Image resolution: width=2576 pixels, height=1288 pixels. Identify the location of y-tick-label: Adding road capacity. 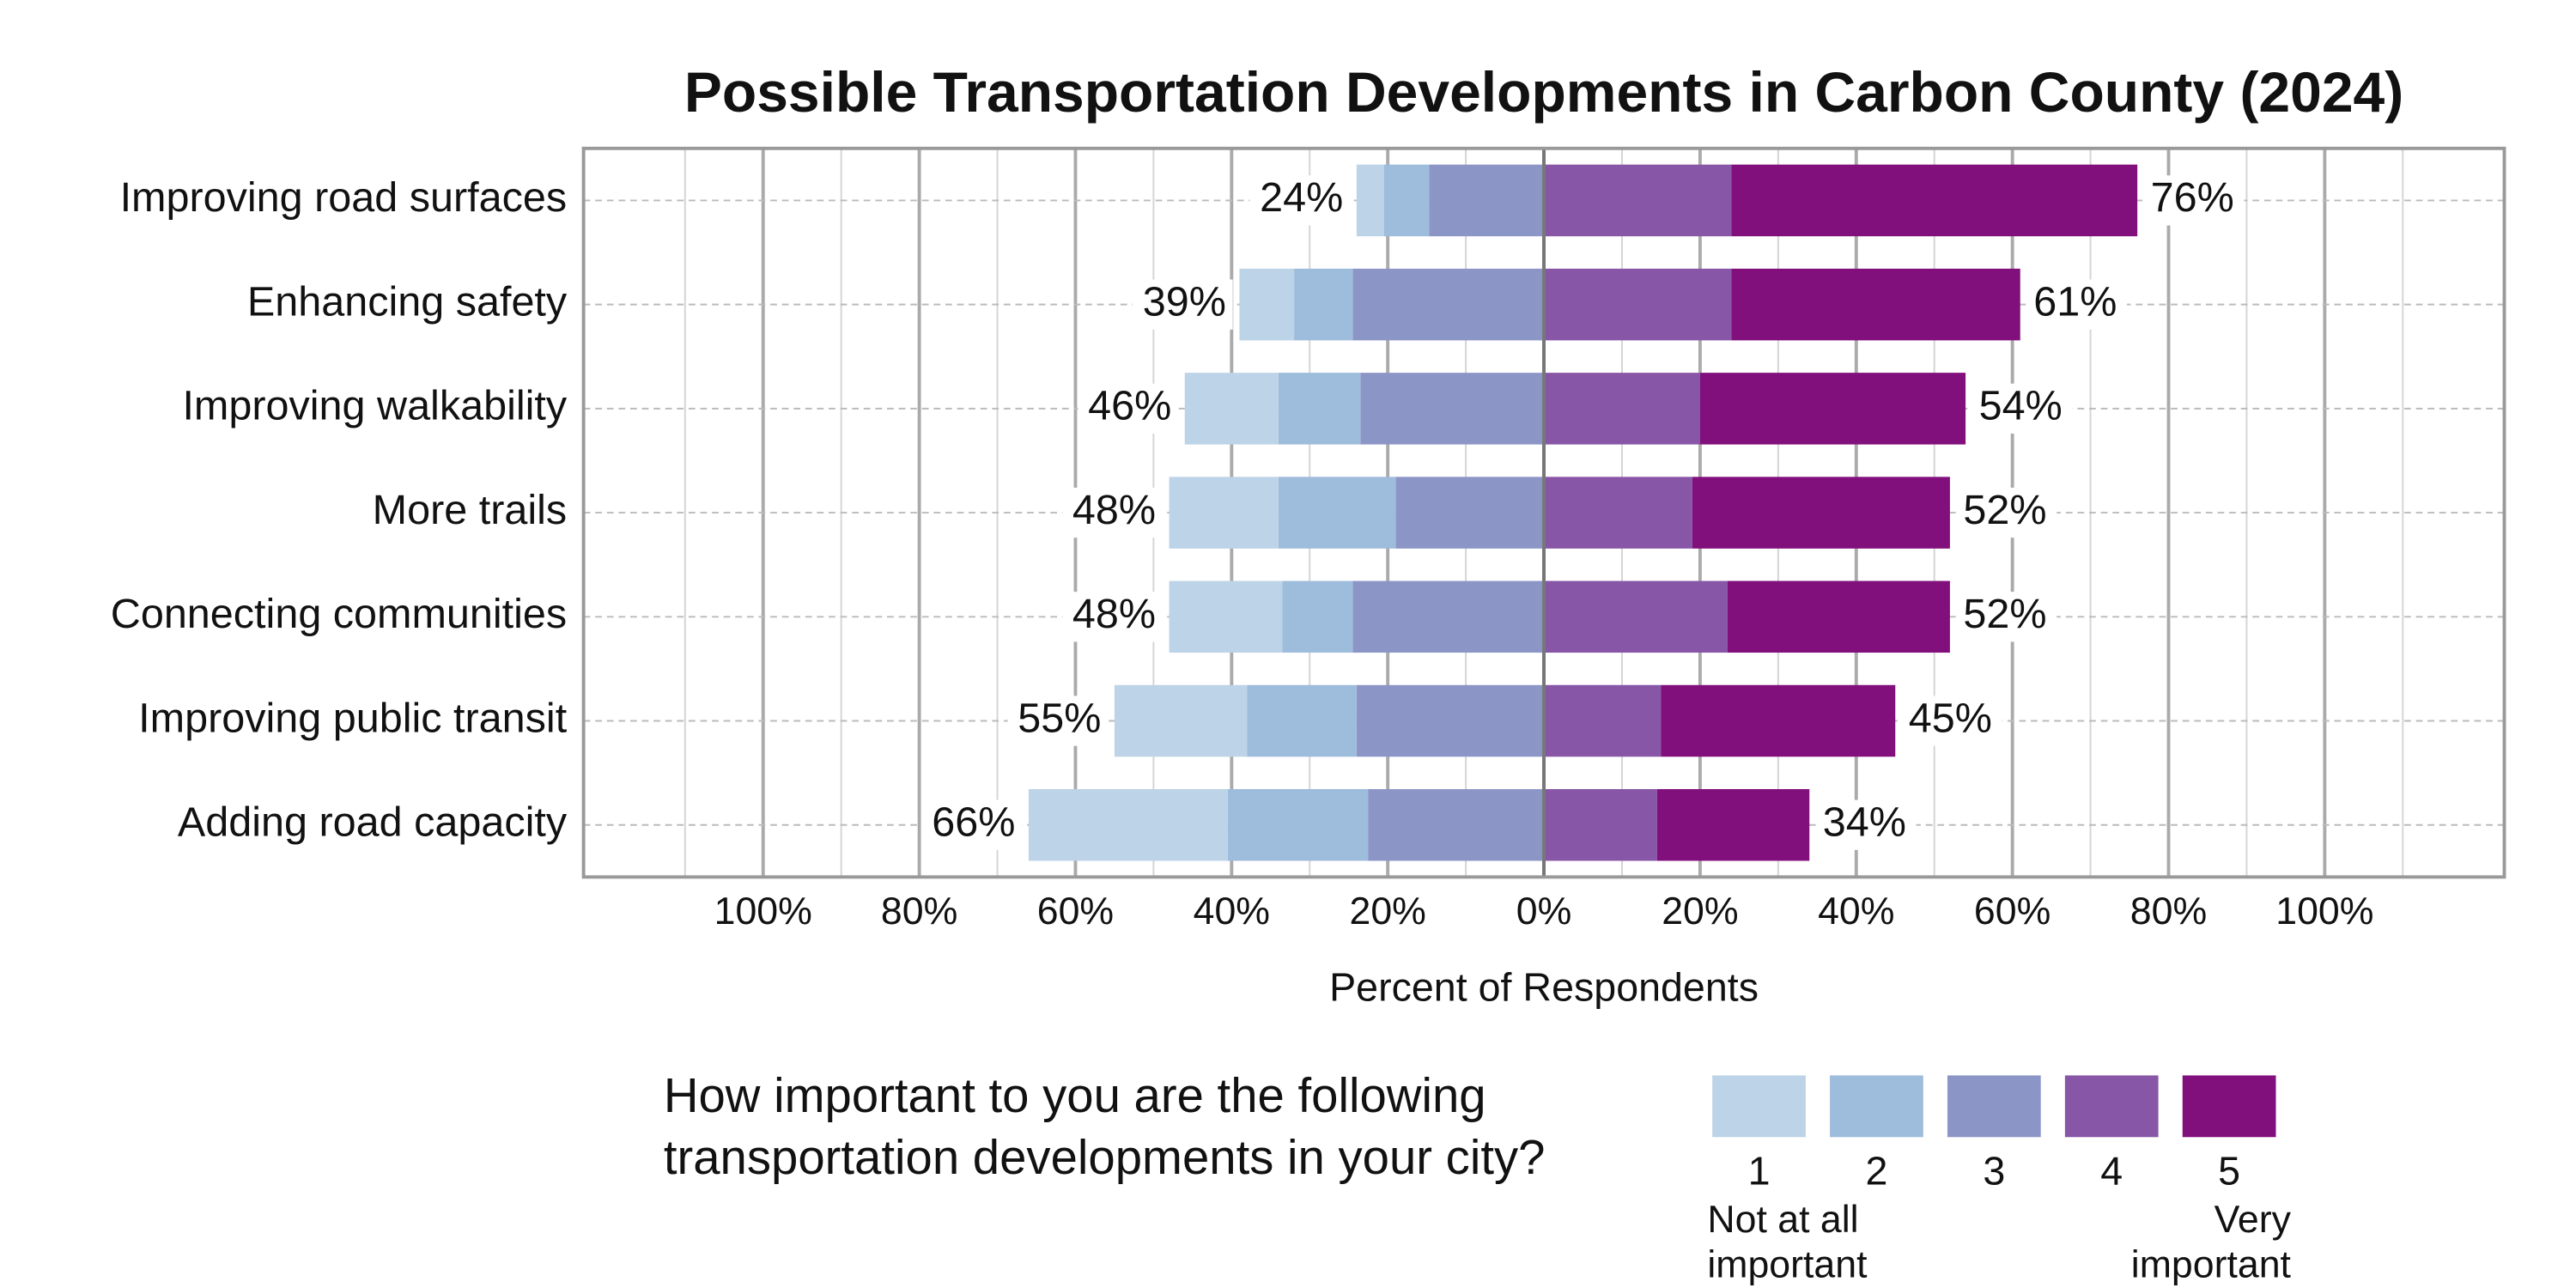
(373, 823).